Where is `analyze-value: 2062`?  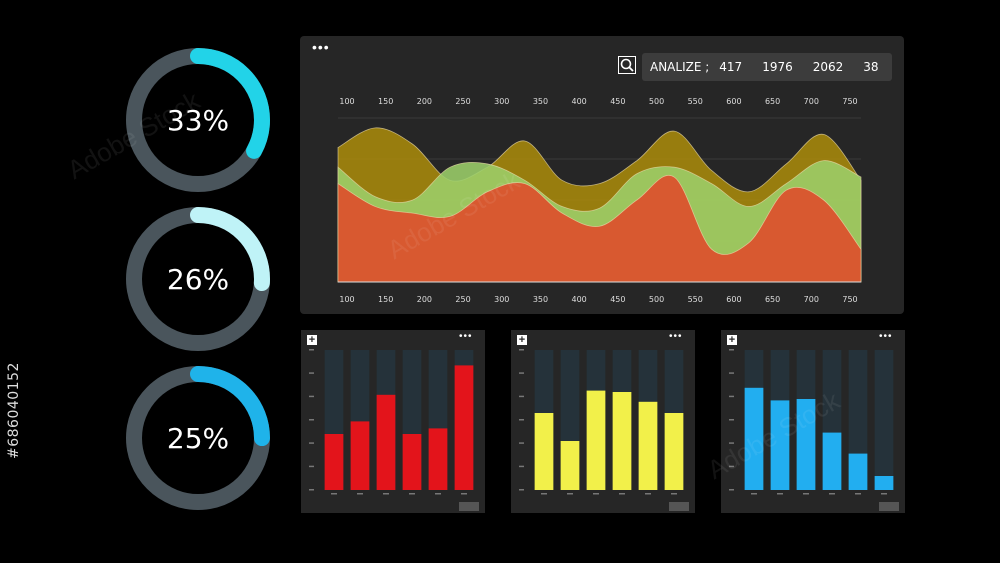
analyze-value: 2062 is located at coordinates (828, 67).